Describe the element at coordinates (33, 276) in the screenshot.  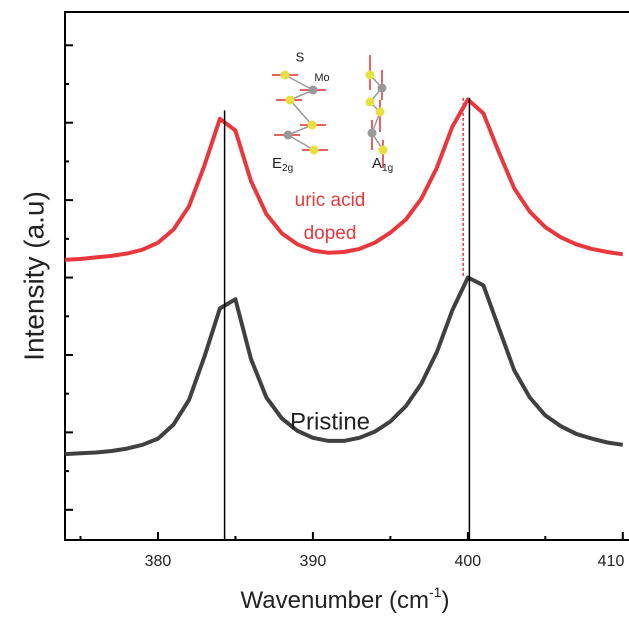
I see `y-axis-label: Intensity (a.u)` at that location.